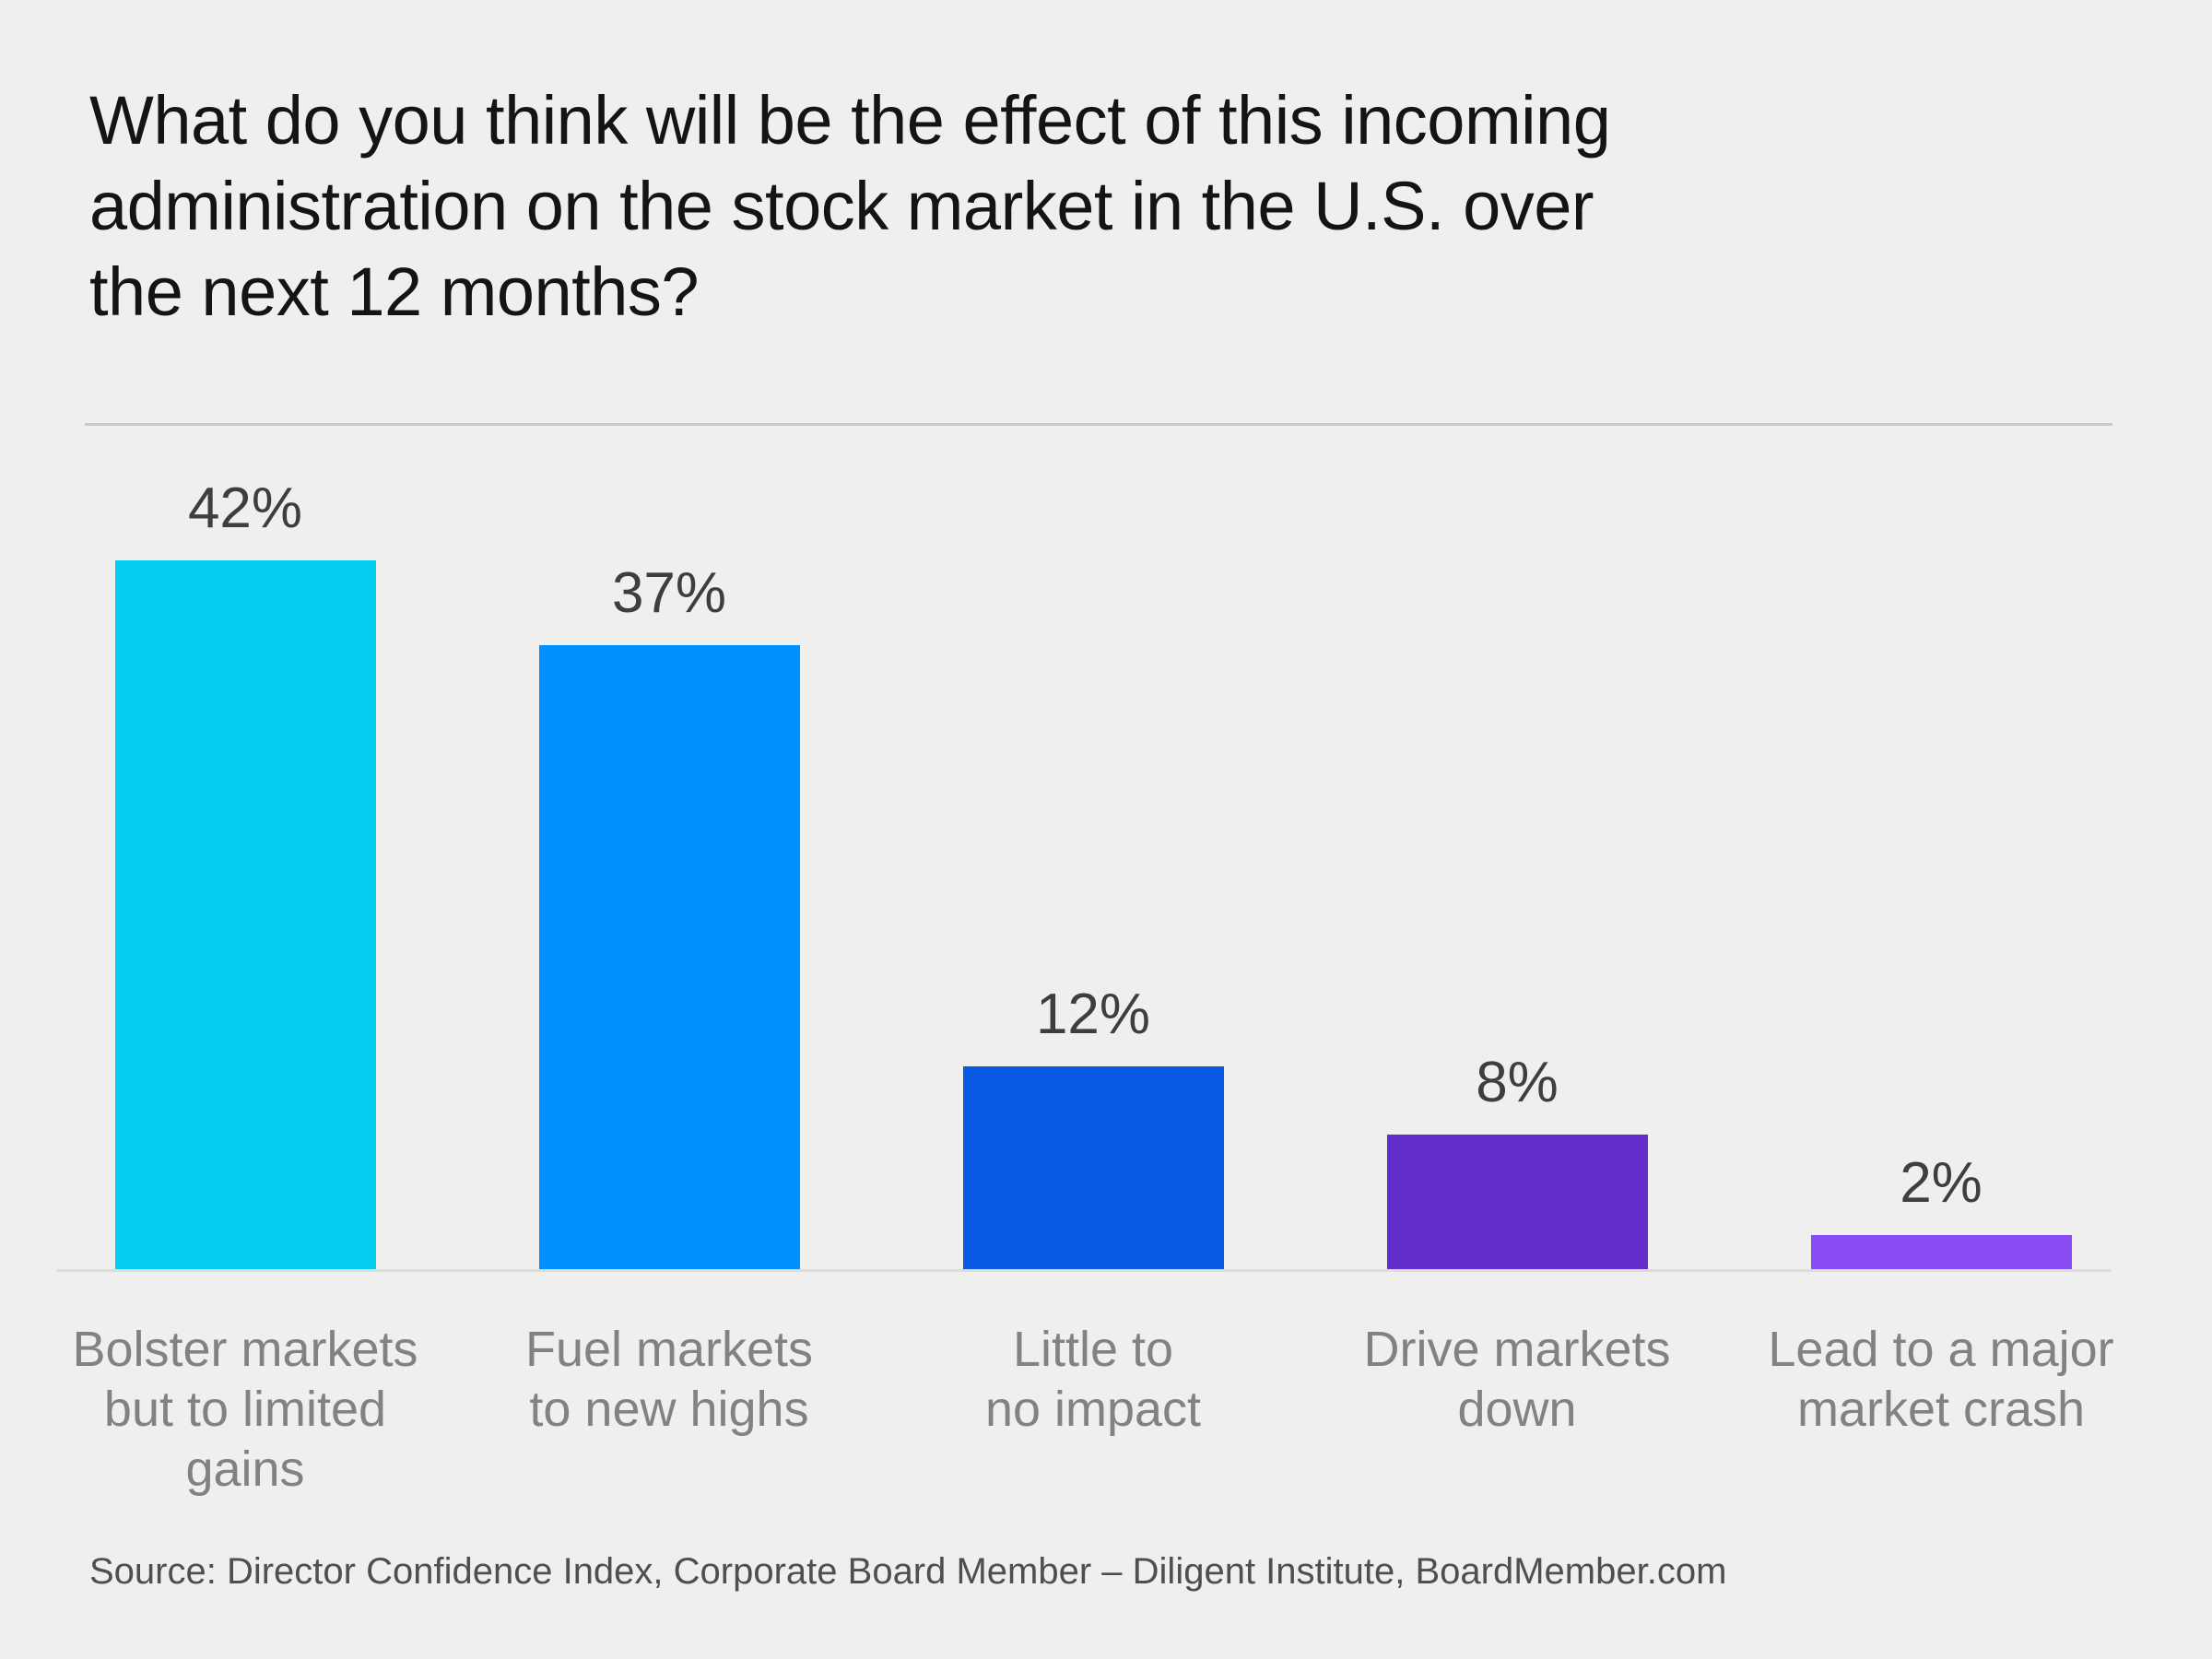  I want to click on bar-value-label: 37%, so click(669, 593).